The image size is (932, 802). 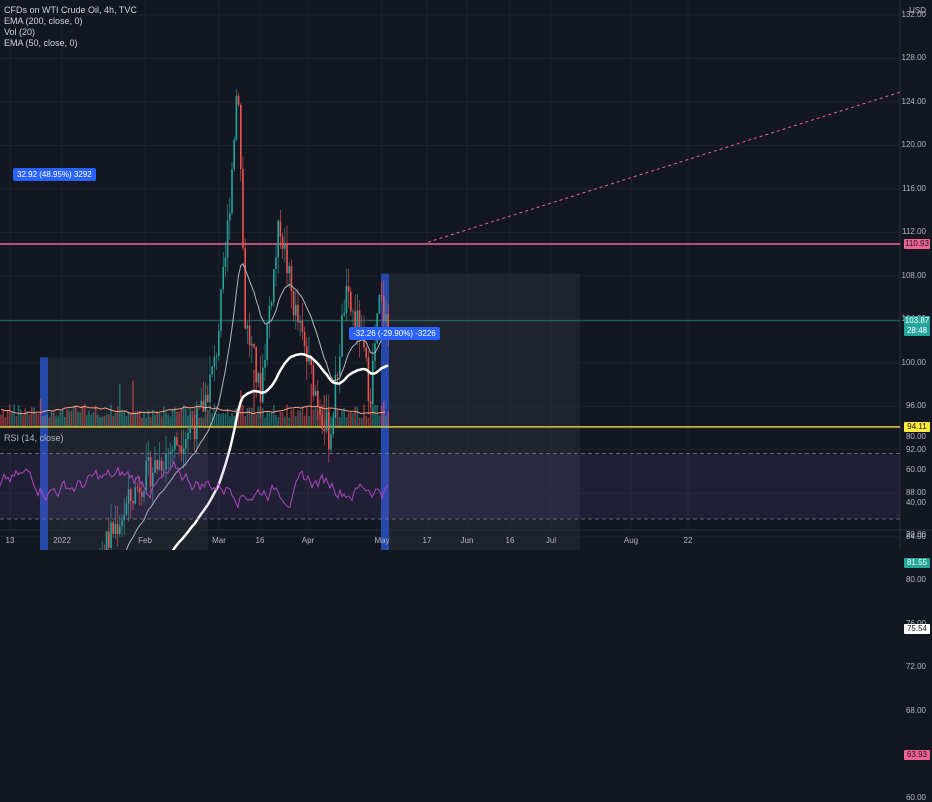 What do you see at coordinates (54, 174) in the screenshot?
I see `rise-measurement-label: 32.92 (48.95%) 3292` at bounding box center [54, 174].